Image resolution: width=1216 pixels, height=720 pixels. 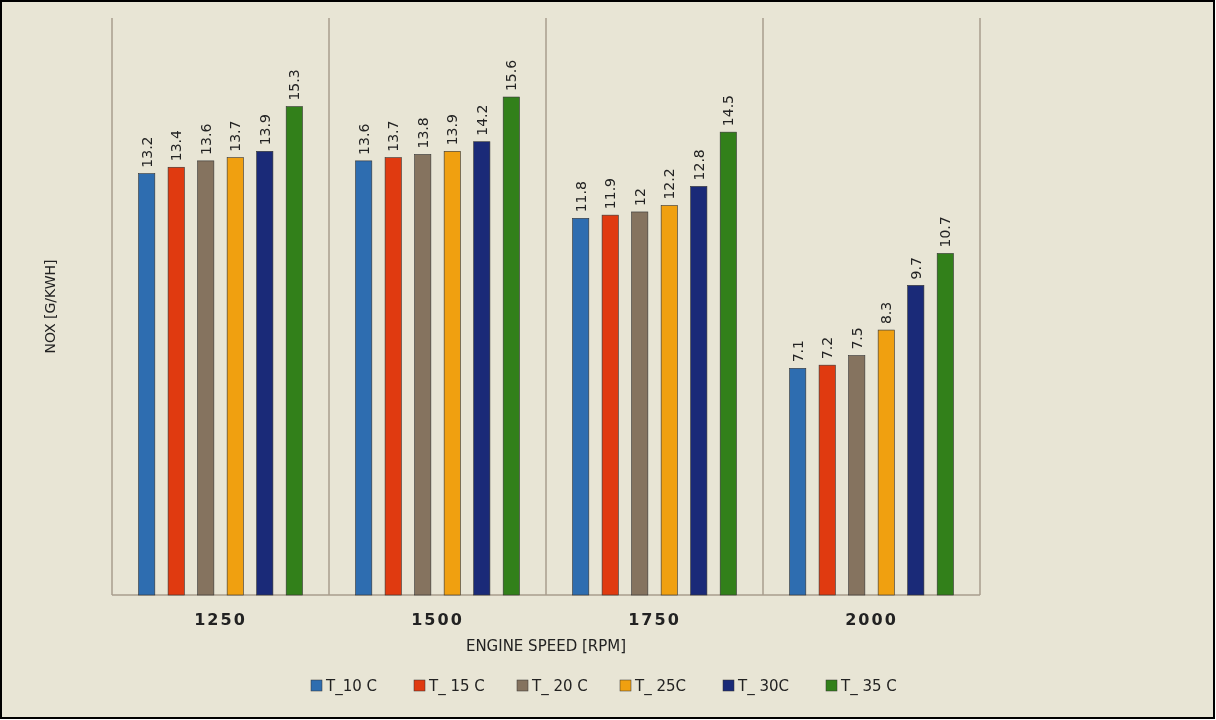 What do you see at coordinates (654, 619) in the screenshot?
I see `x-tick-label: 1750` at bounding box center [654, 619].